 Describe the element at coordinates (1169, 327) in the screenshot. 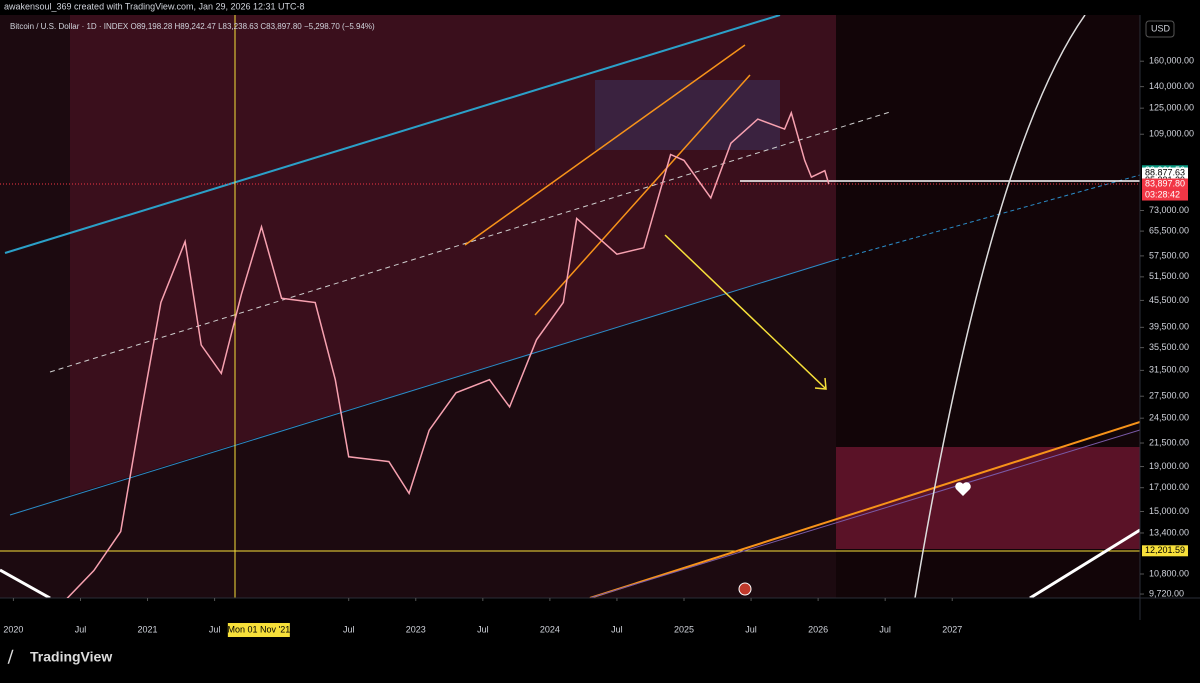

I see `price-label: 39,500.00` at that location.